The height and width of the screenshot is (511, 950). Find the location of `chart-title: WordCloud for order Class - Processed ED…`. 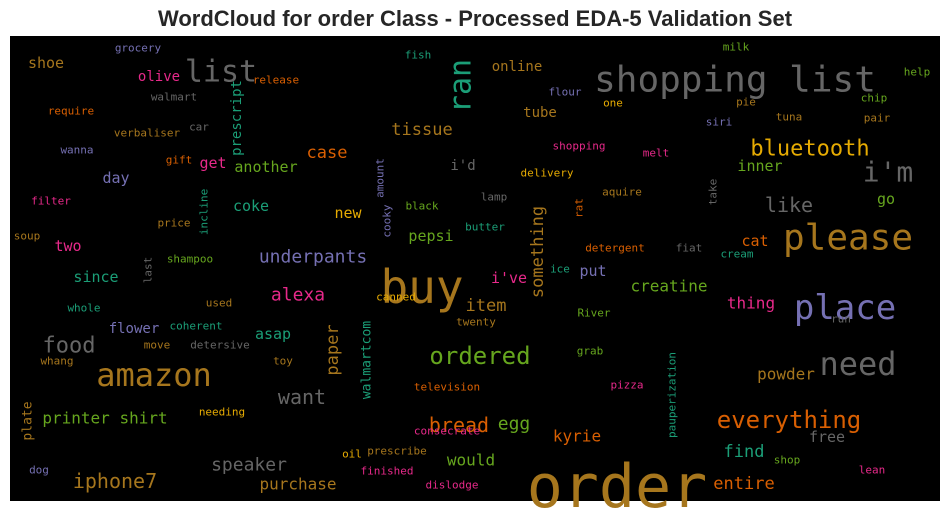

chart-title: WordCloud for order Class - Processed ED… is located at coordinates (475, 18).